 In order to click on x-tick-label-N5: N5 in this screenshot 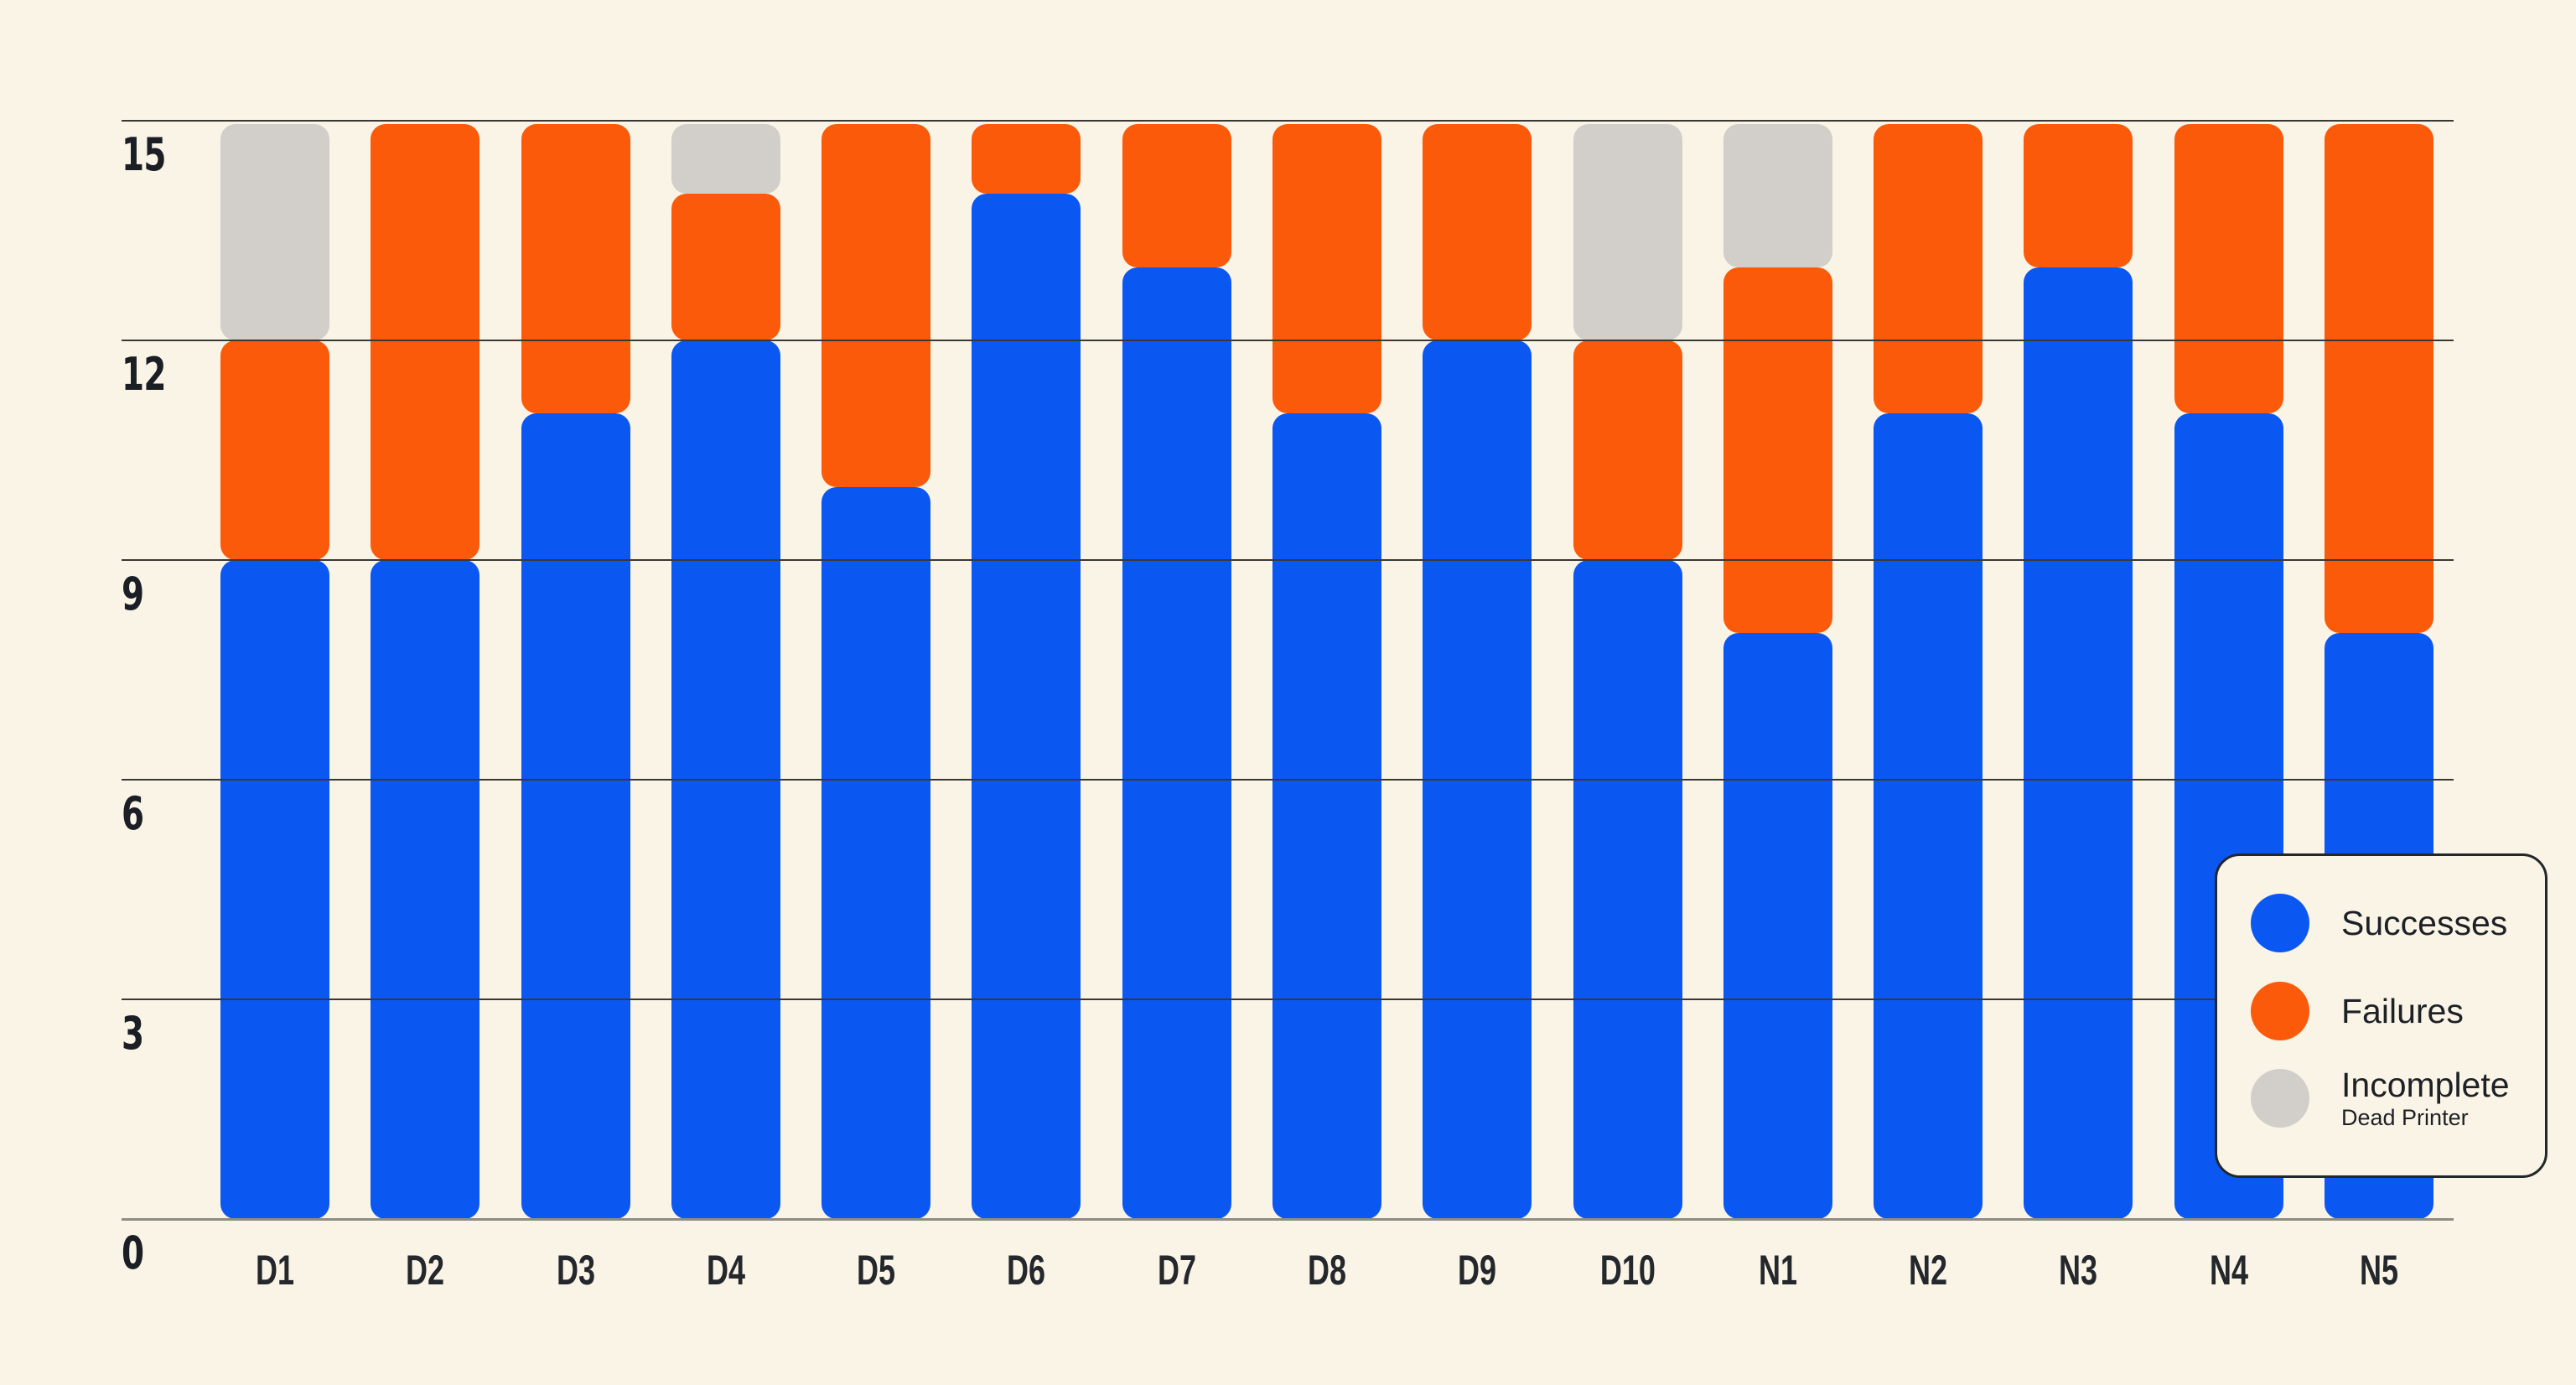, I will do `click(2379, 1271)`.